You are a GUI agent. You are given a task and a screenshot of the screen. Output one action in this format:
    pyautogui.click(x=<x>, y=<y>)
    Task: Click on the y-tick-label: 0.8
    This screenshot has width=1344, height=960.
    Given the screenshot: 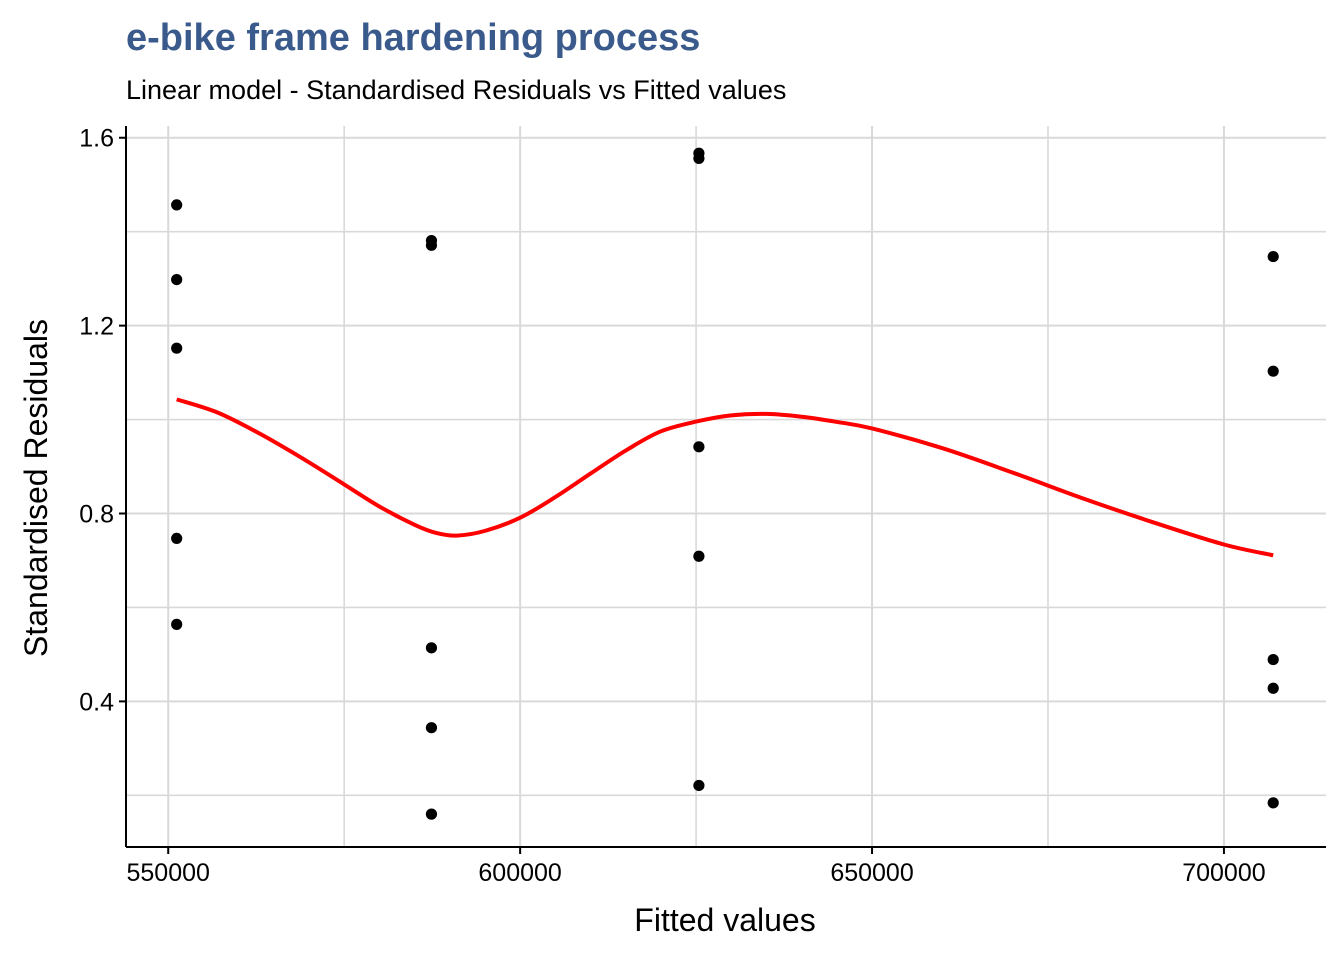 What is the action you would take?
    pyautogui.click(x=96, y=515)
    